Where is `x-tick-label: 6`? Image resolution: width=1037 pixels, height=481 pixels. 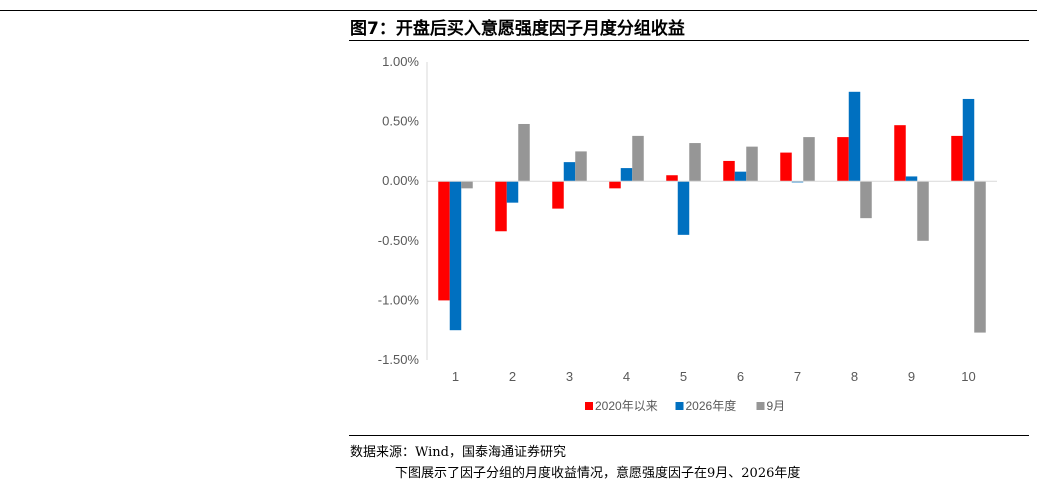
x-tick-label: 6 is located at coordinates (740, 376).